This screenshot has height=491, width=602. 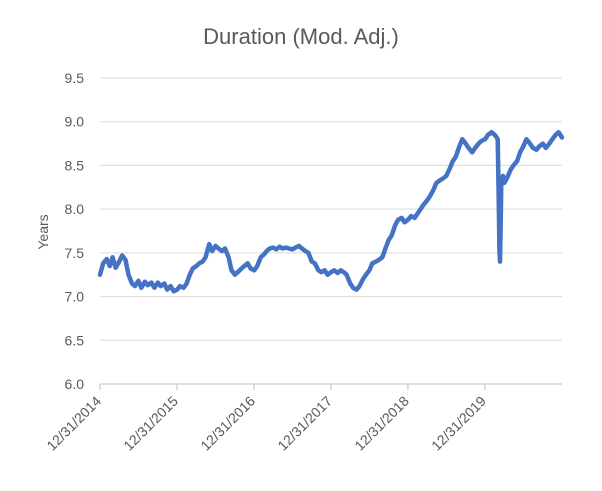 What do you see at coordinates (75, 340) in the screenshot?
I see `y-tick-label: 6.5` at bounding box center [75, 340].